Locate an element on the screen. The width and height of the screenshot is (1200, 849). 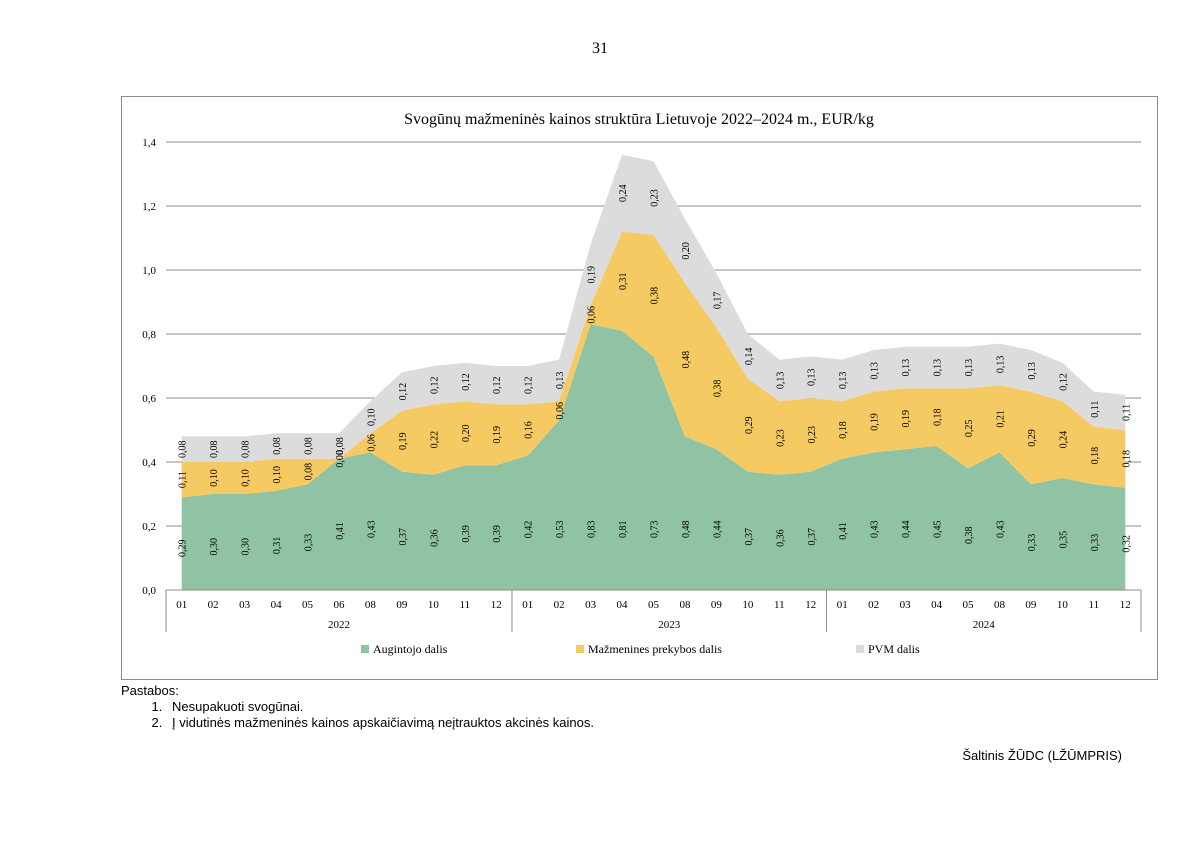
notes-heading: Pastabos: is located at coordinates (150, 690).